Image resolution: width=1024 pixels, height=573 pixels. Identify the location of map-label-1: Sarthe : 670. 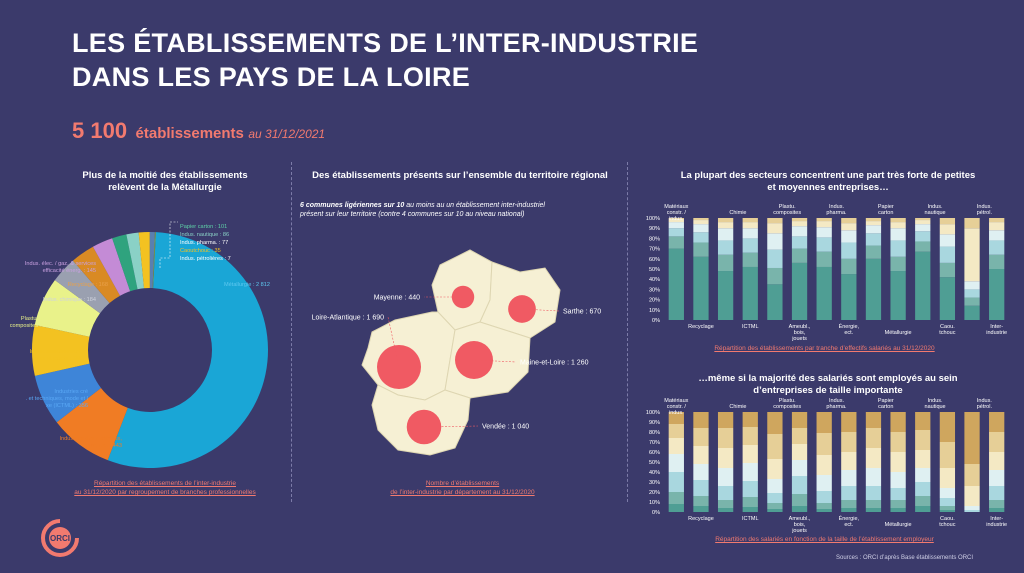
(582, 312).